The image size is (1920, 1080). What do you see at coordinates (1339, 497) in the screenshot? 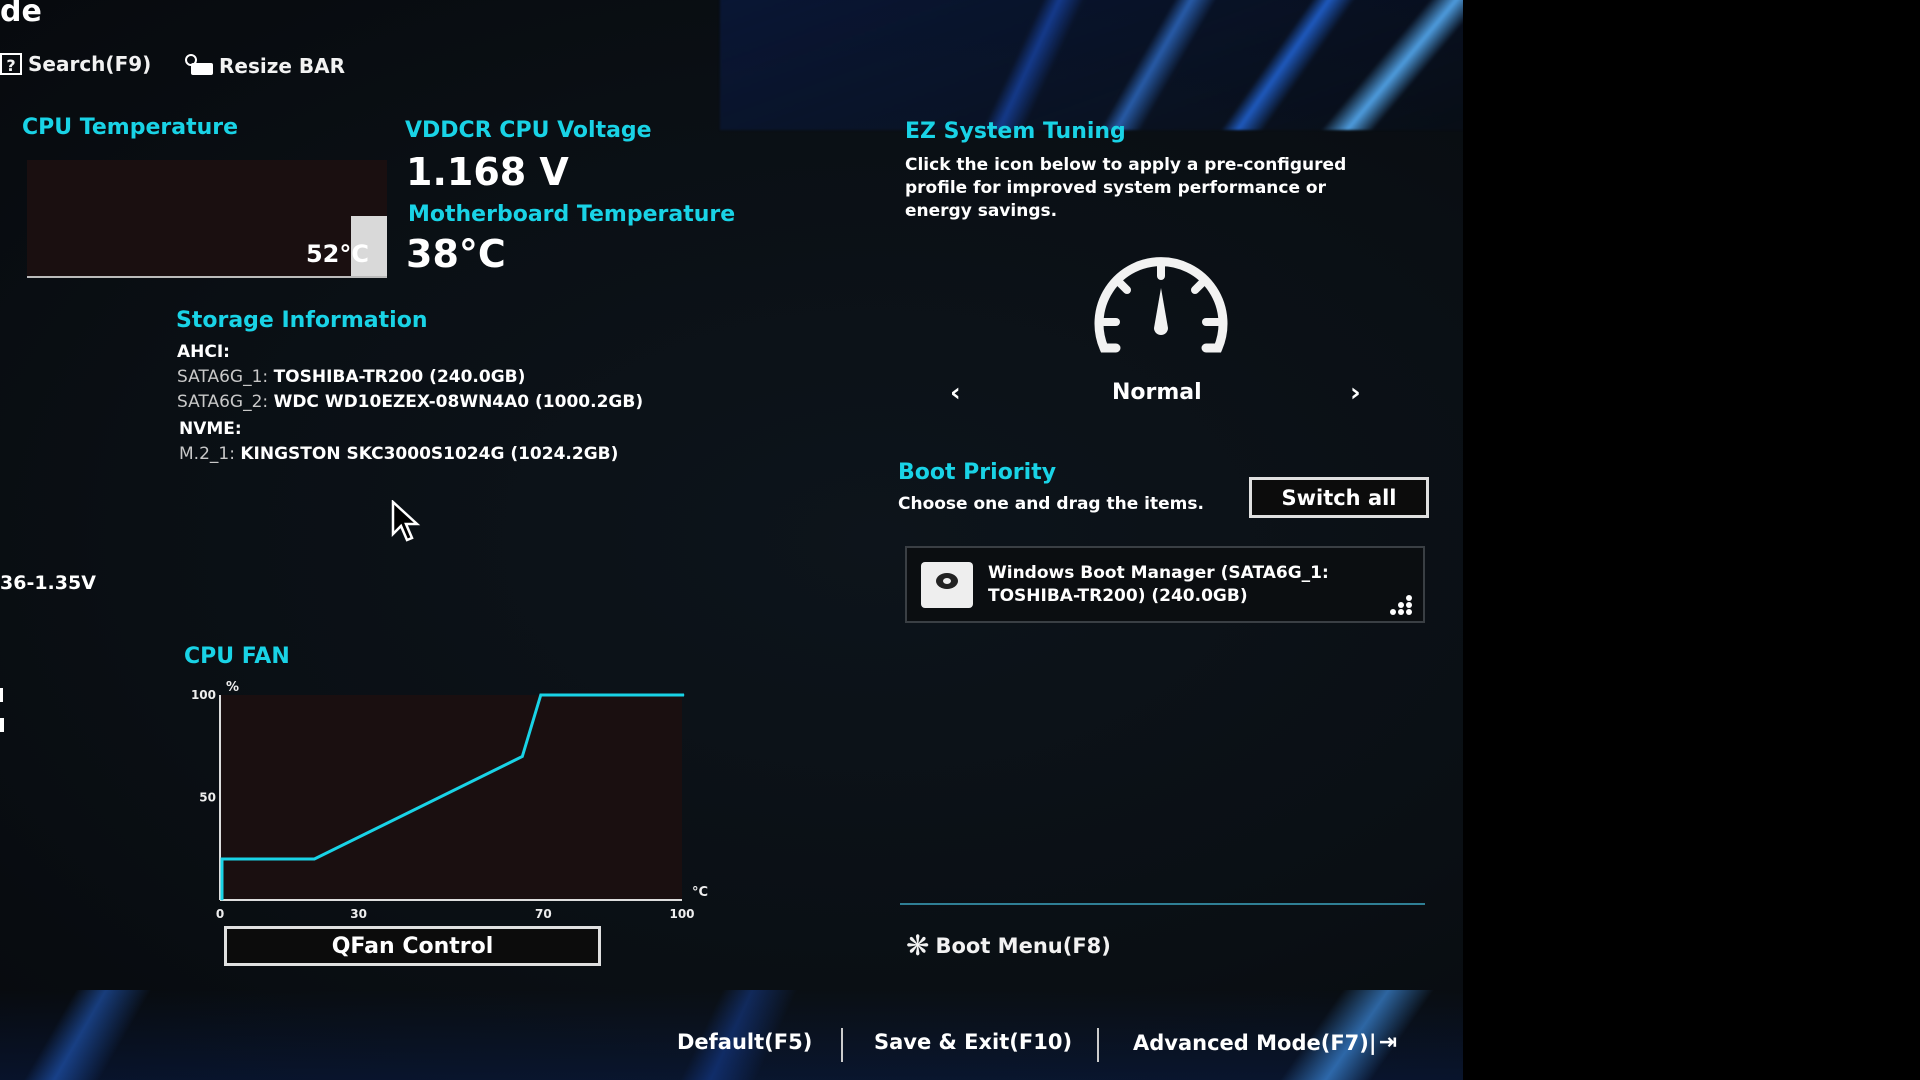
I see `switch-all-button: Switch all` at bounding box center [1339, 497].